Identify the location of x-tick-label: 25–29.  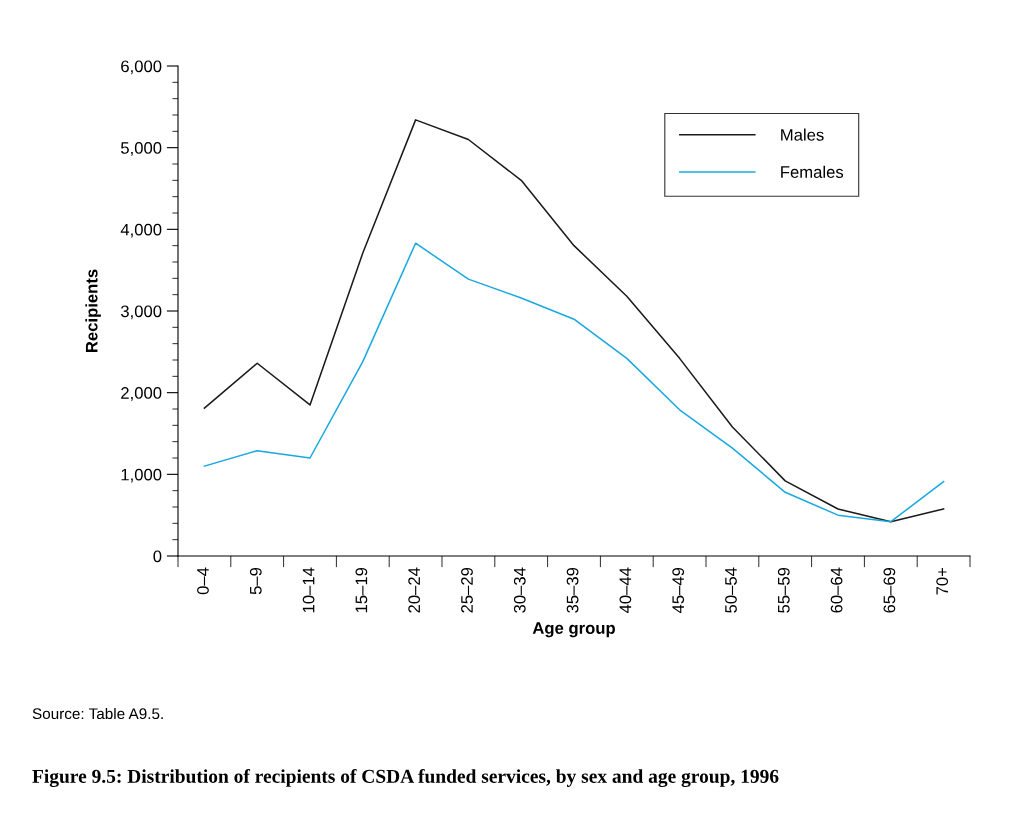
(467, 590).